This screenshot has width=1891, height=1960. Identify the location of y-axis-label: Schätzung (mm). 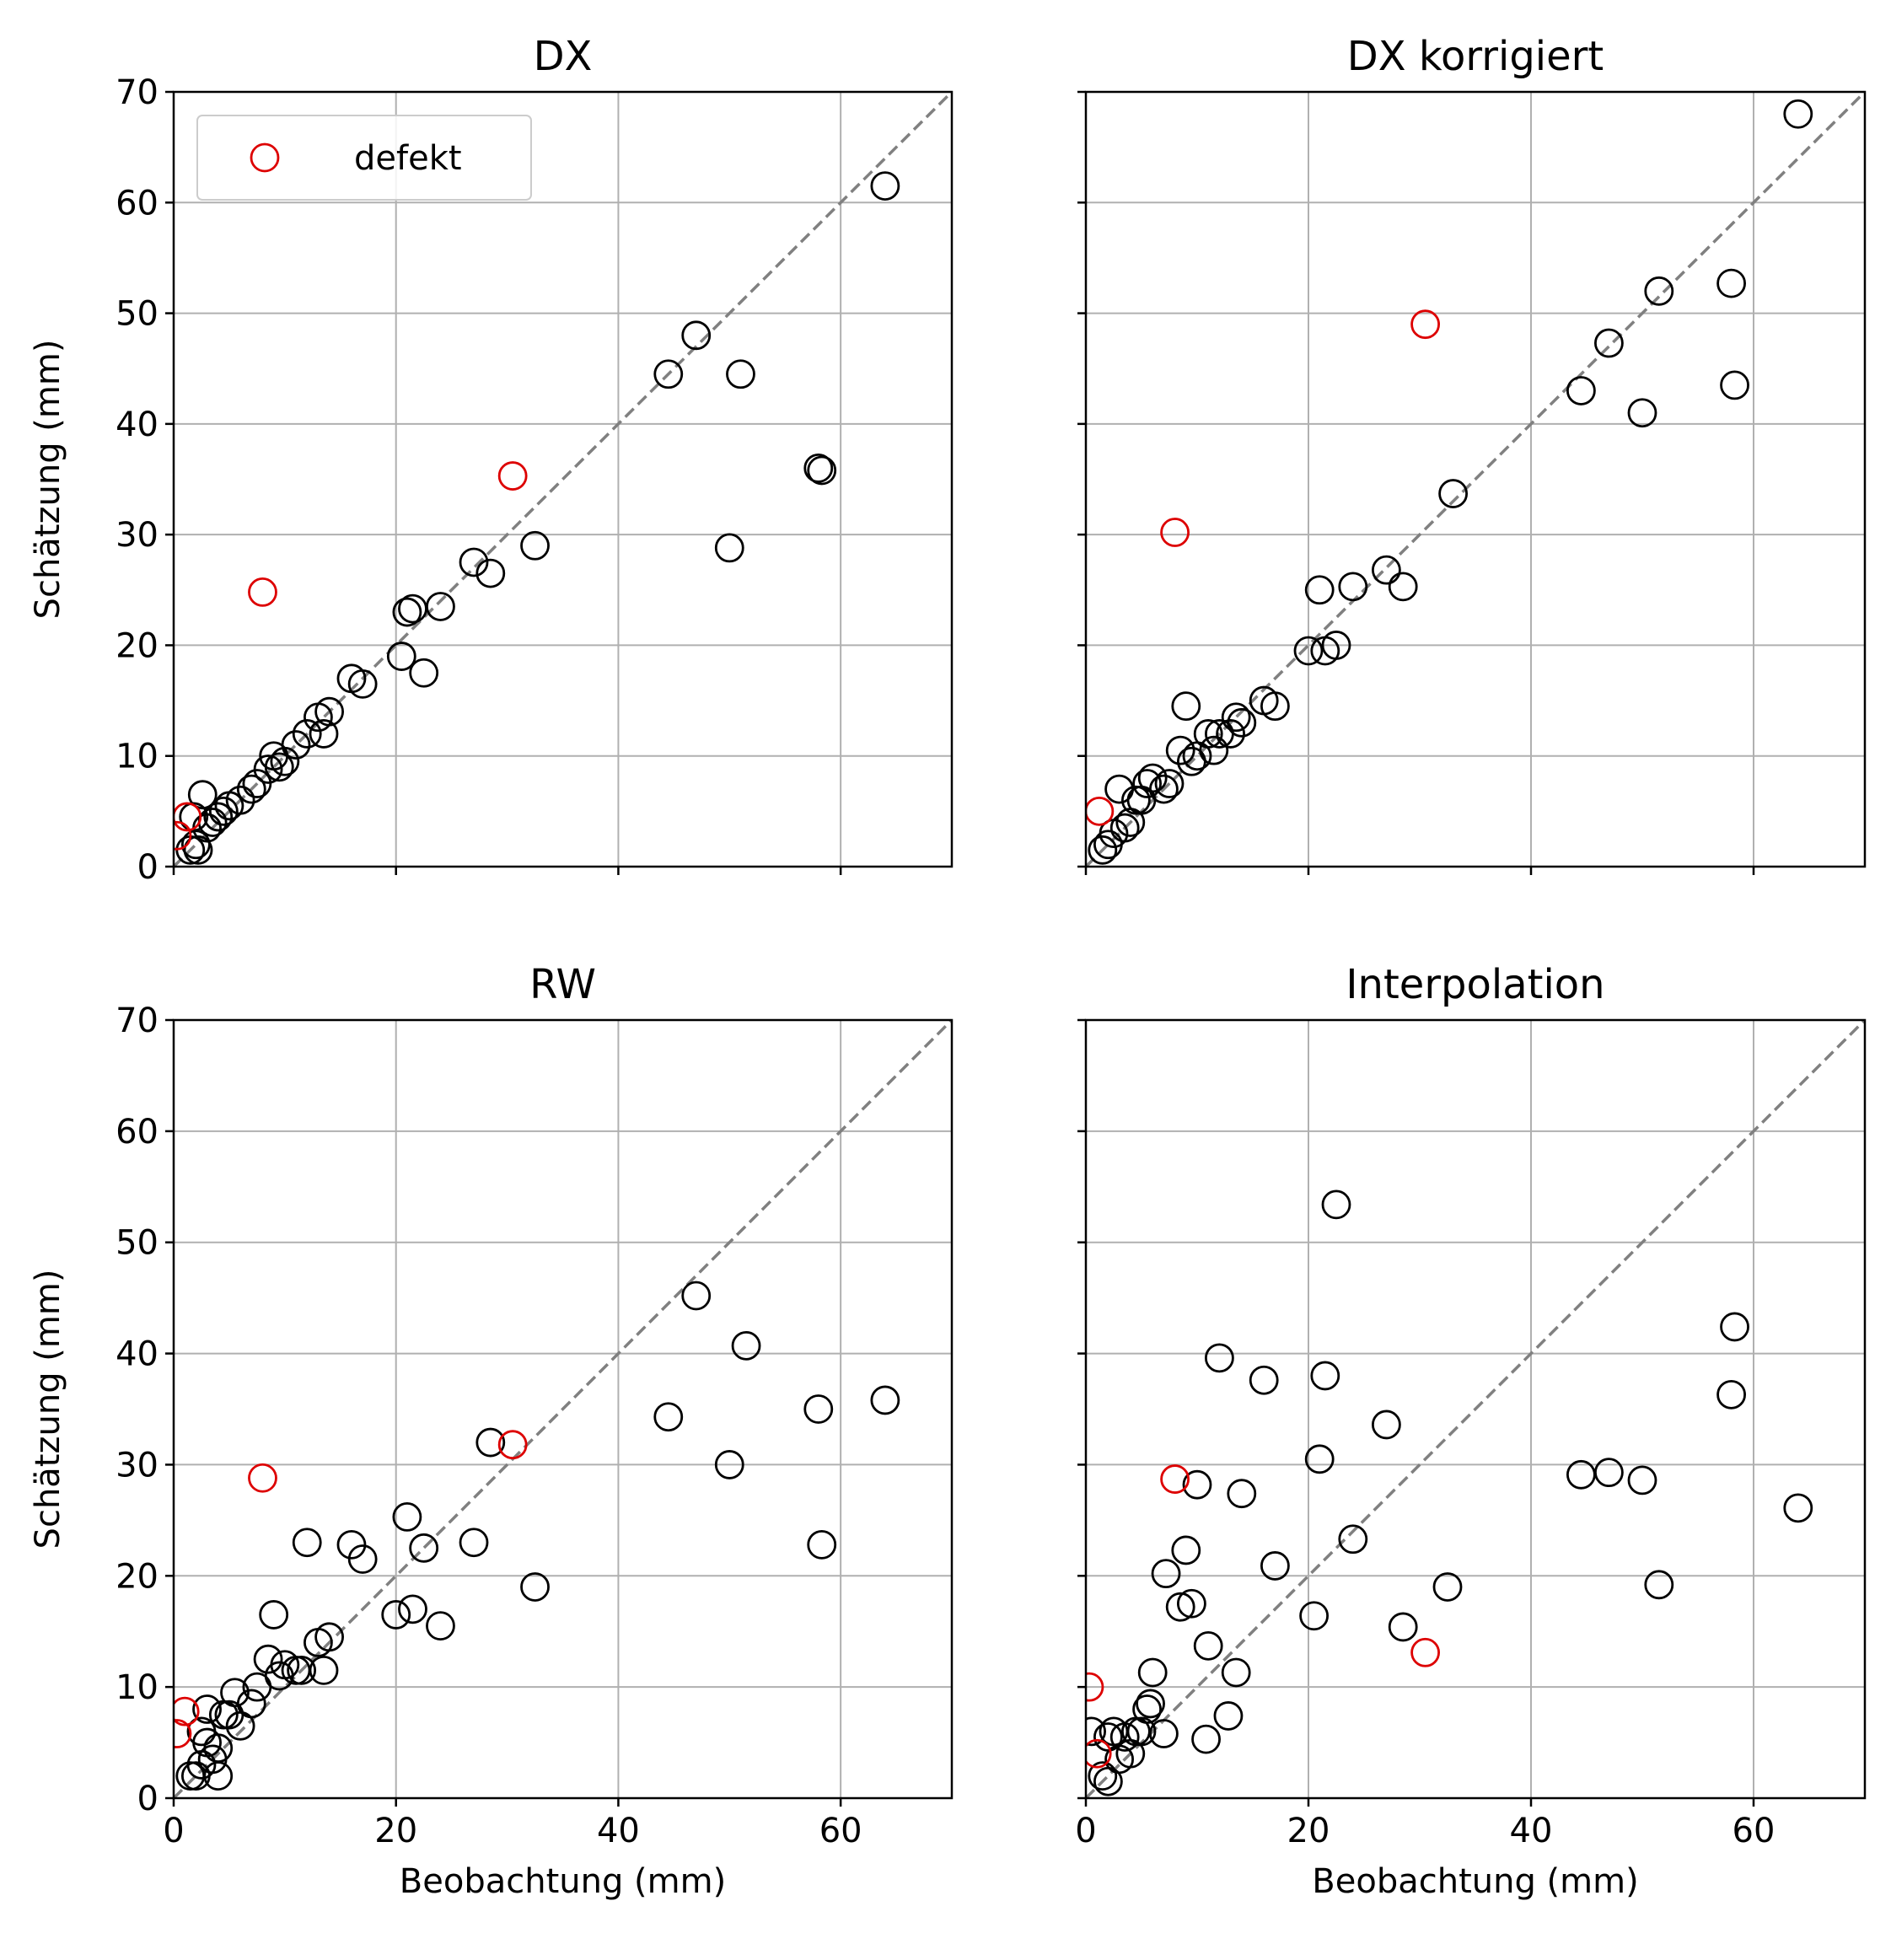
(48, 1409).